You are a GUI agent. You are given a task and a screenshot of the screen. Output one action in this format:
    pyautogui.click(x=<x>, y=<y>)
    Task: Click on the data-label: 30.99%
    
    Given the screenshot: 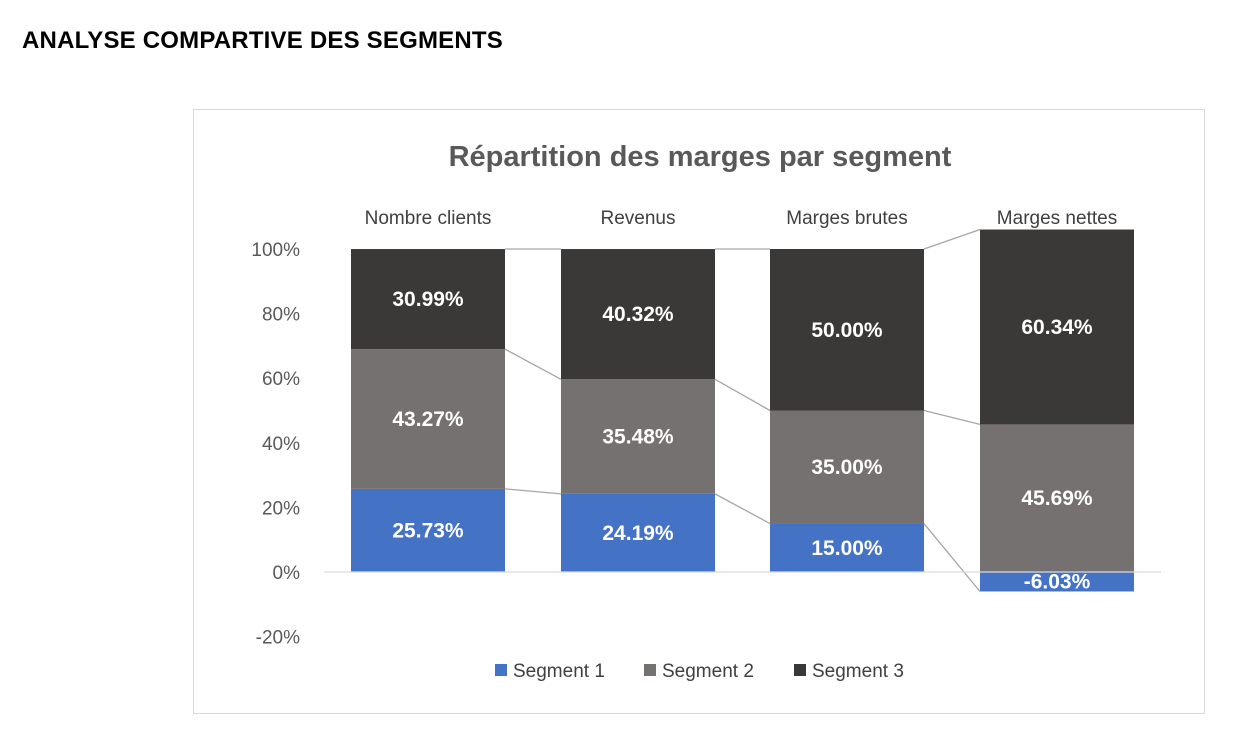 What is the action you would take?
    pyautogui.click(x=428, y=299)
    